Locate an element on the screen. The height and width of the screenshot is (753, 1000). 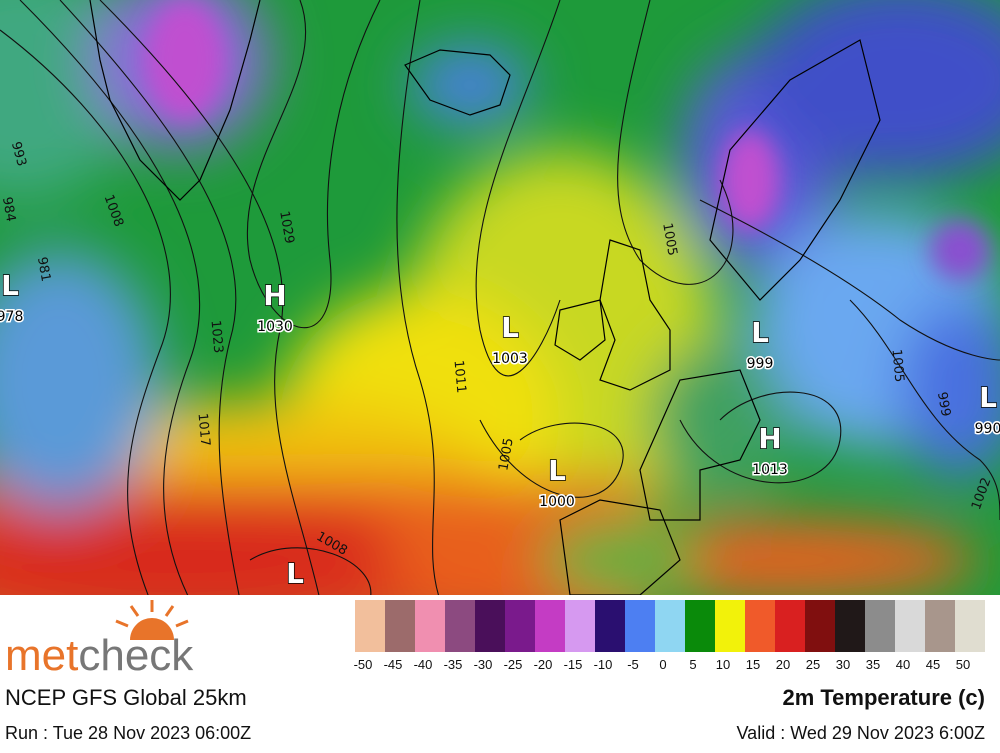
logo-prefix: met is located at coordinates (41, 655).